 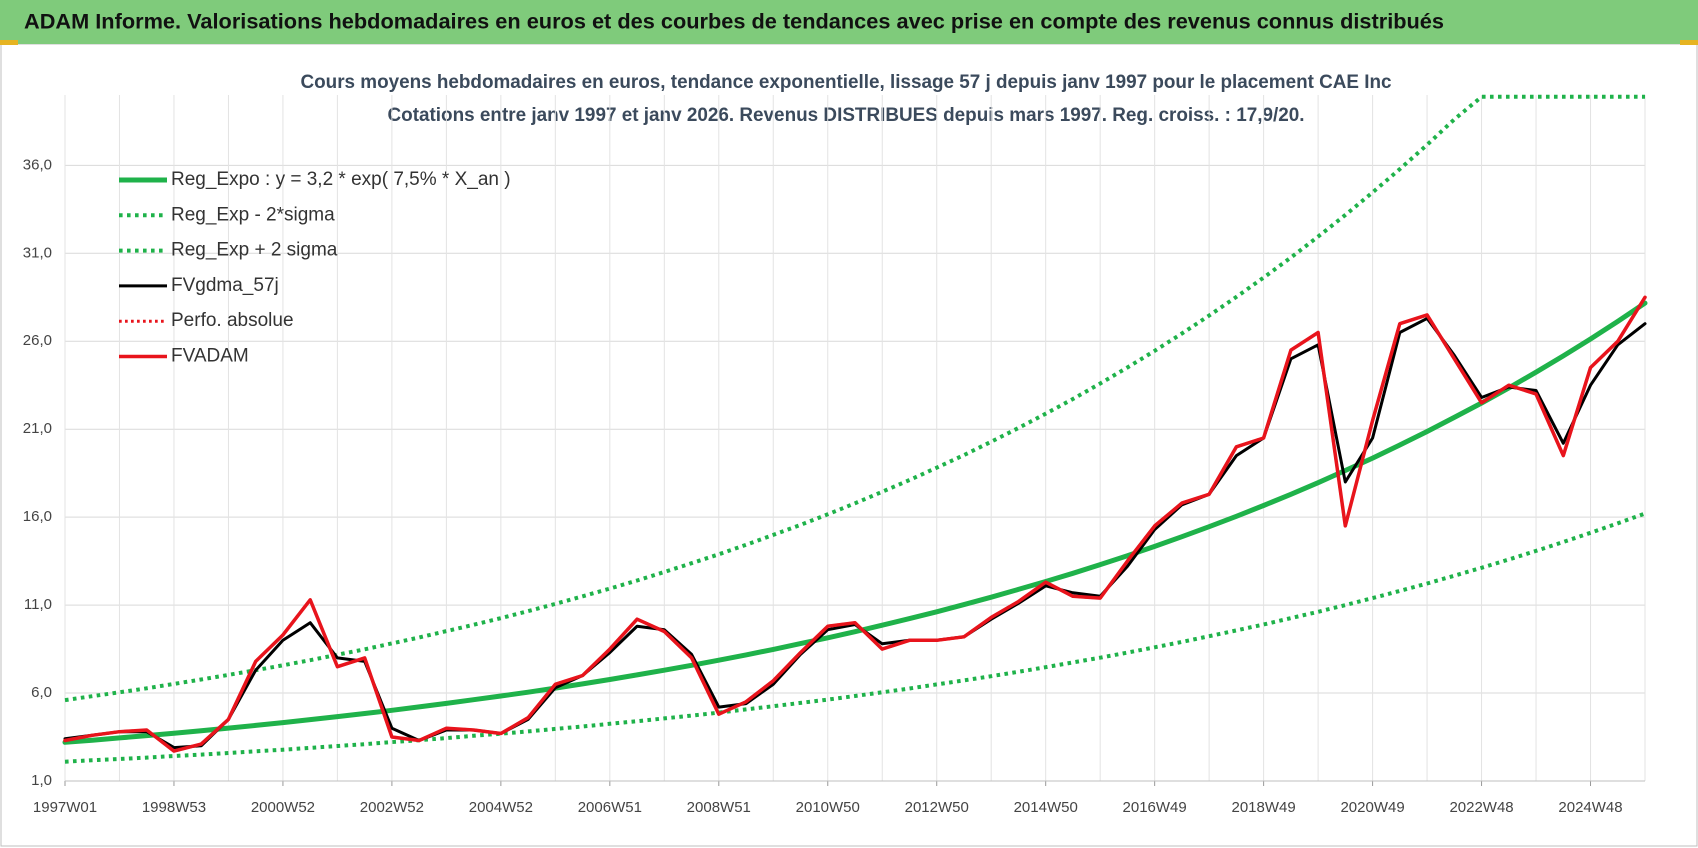 What do you see at coordinates (341, 179) in the screenshot?
I see `legend-label: Reg_Expo : y = 3,2 * exp( 7,5% * X_an )` at bounding box center [341, 179].